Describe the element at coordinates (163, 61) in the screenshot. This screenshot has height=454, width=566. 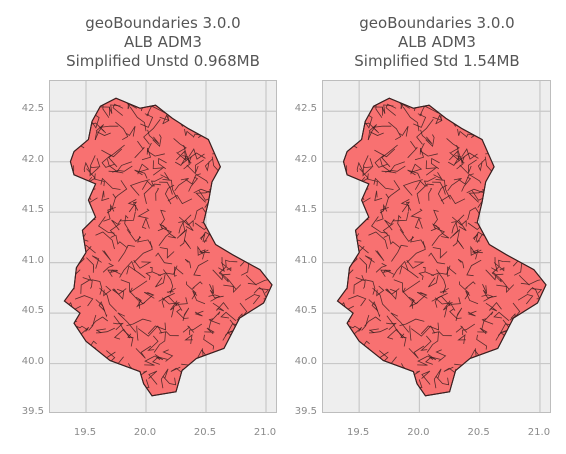
I see `title-line: Simplified Unstd 0.968MB` at that location.